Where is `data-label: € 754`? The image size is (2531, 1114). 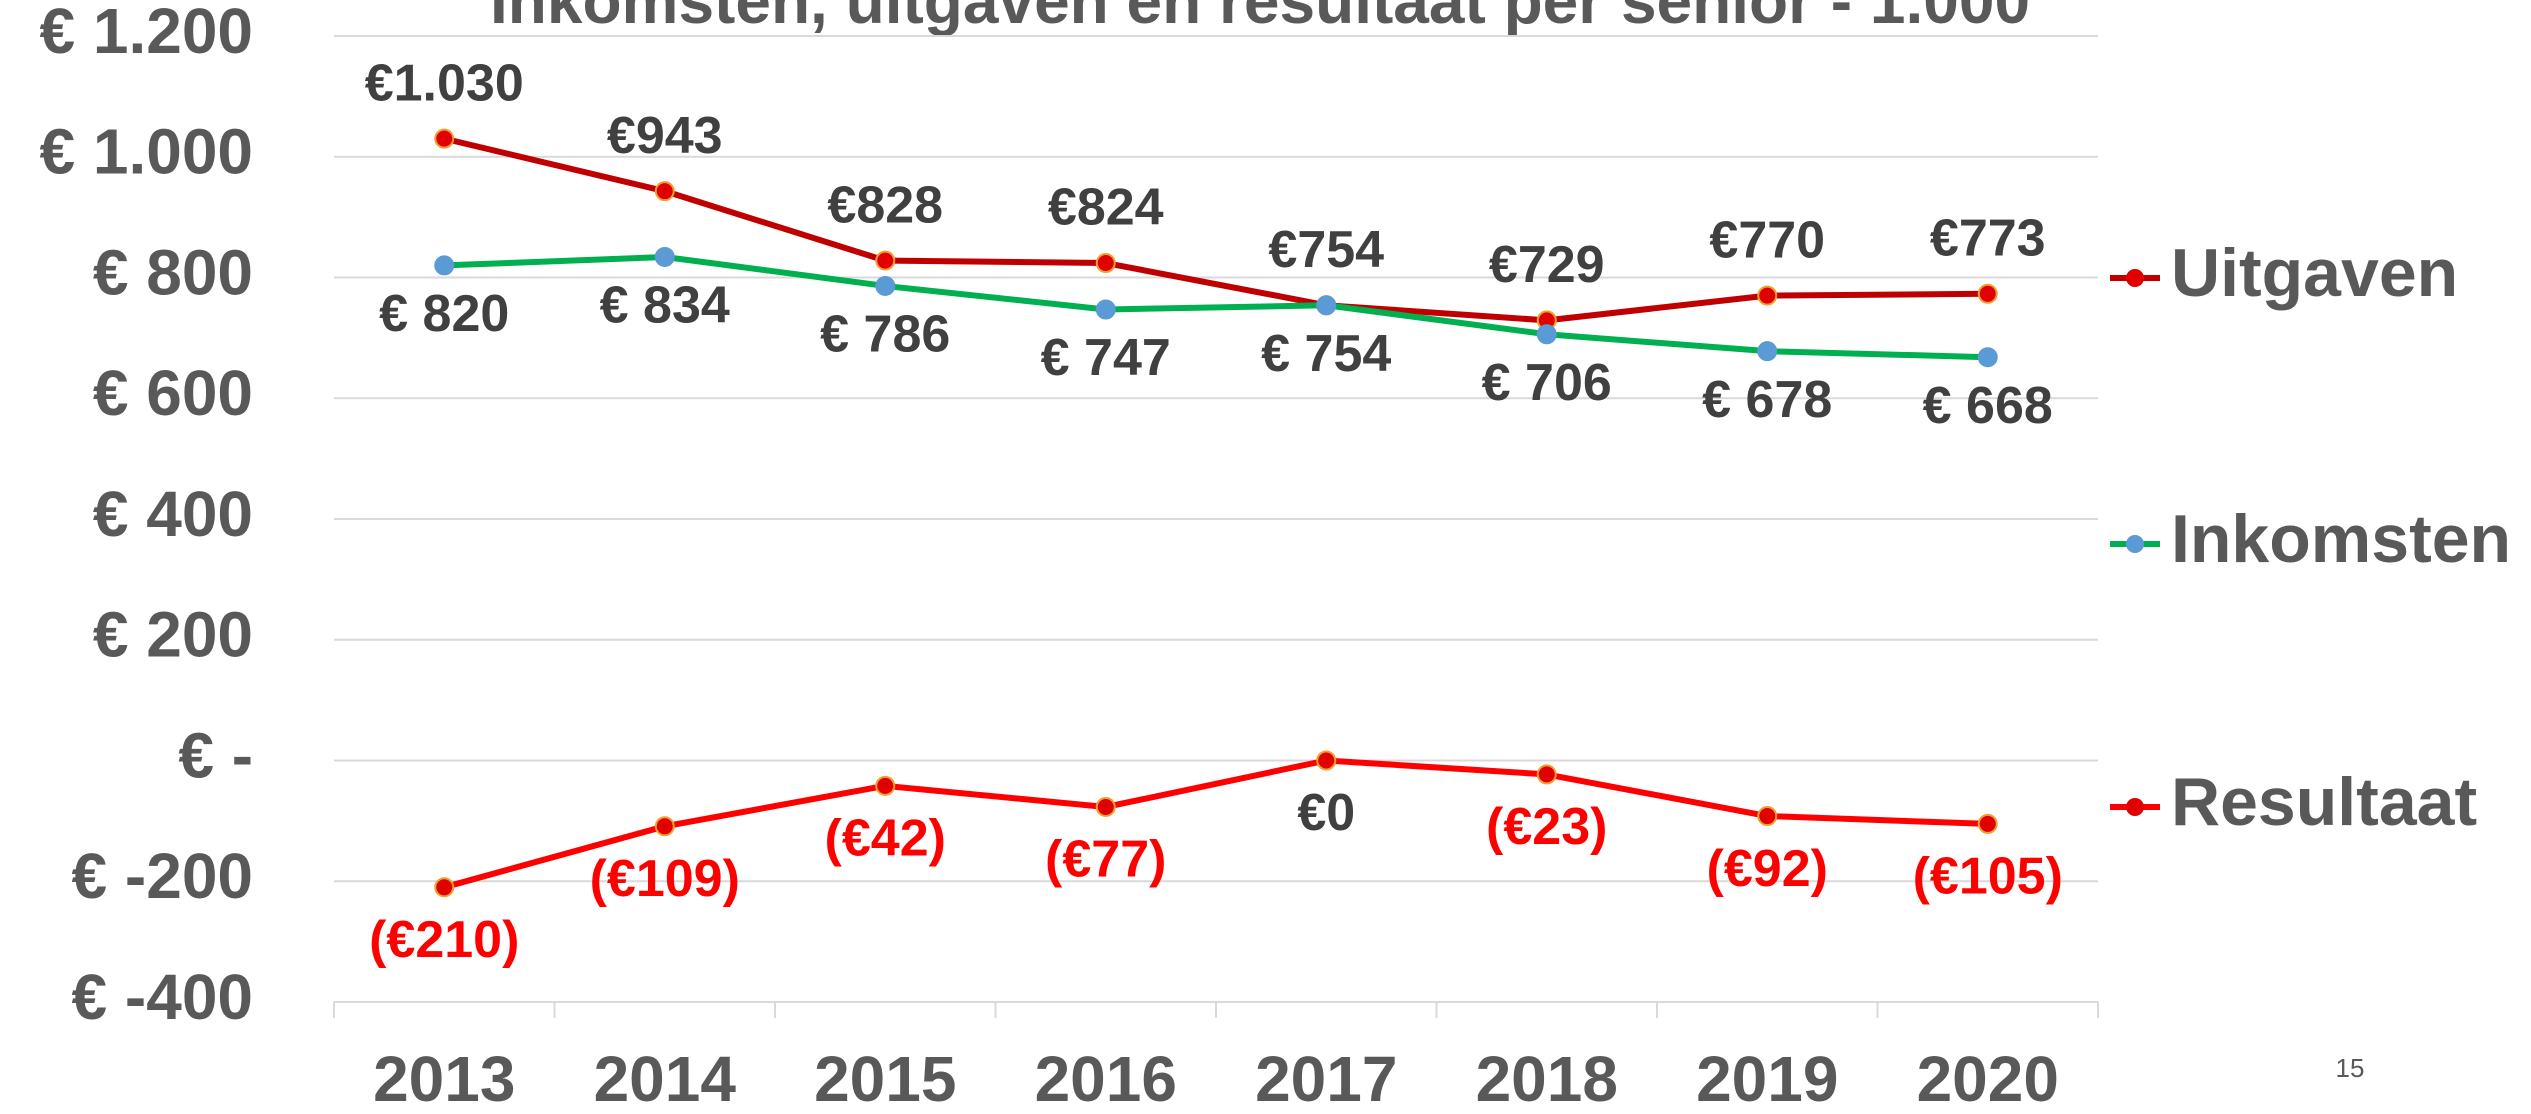
data-label: € 754 is located at coordinates (1326, 354).